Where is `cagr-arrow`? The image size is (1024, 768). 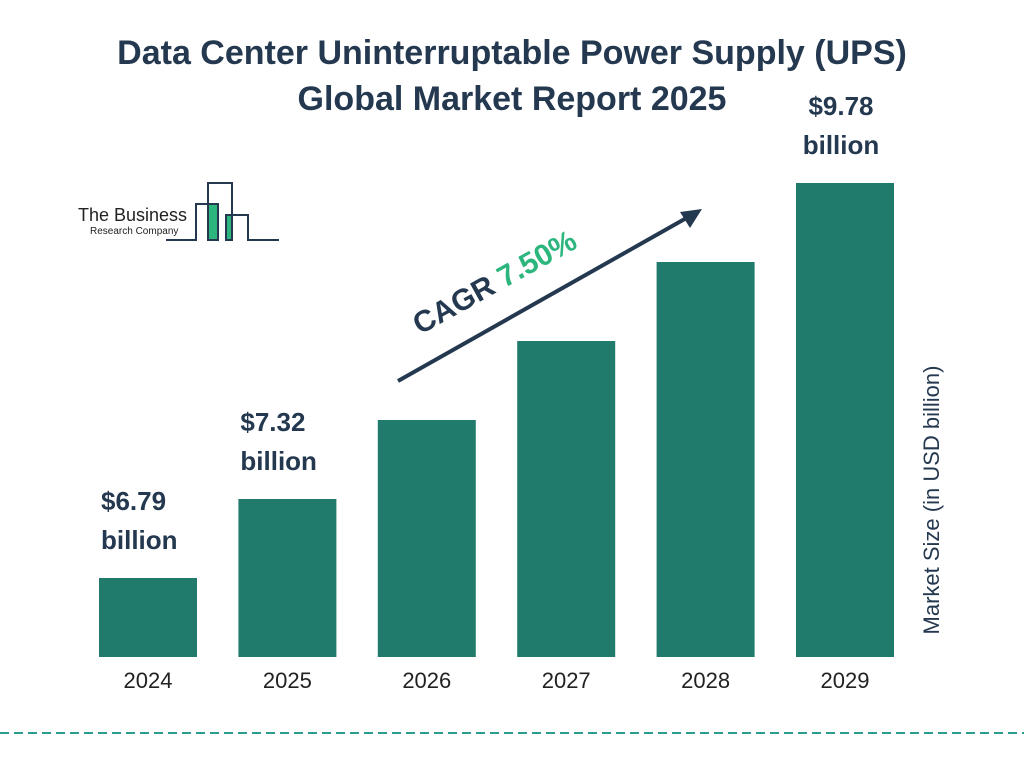 cagr-arrow is located at coordinates (544, 298).